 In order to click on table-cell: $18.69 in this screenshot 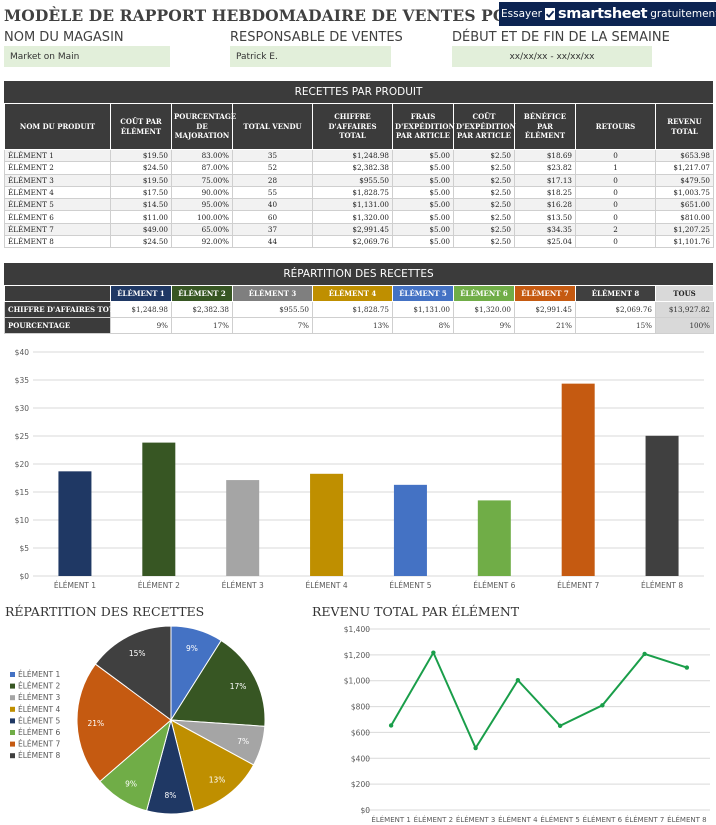, I will do `click(545, 155)`.